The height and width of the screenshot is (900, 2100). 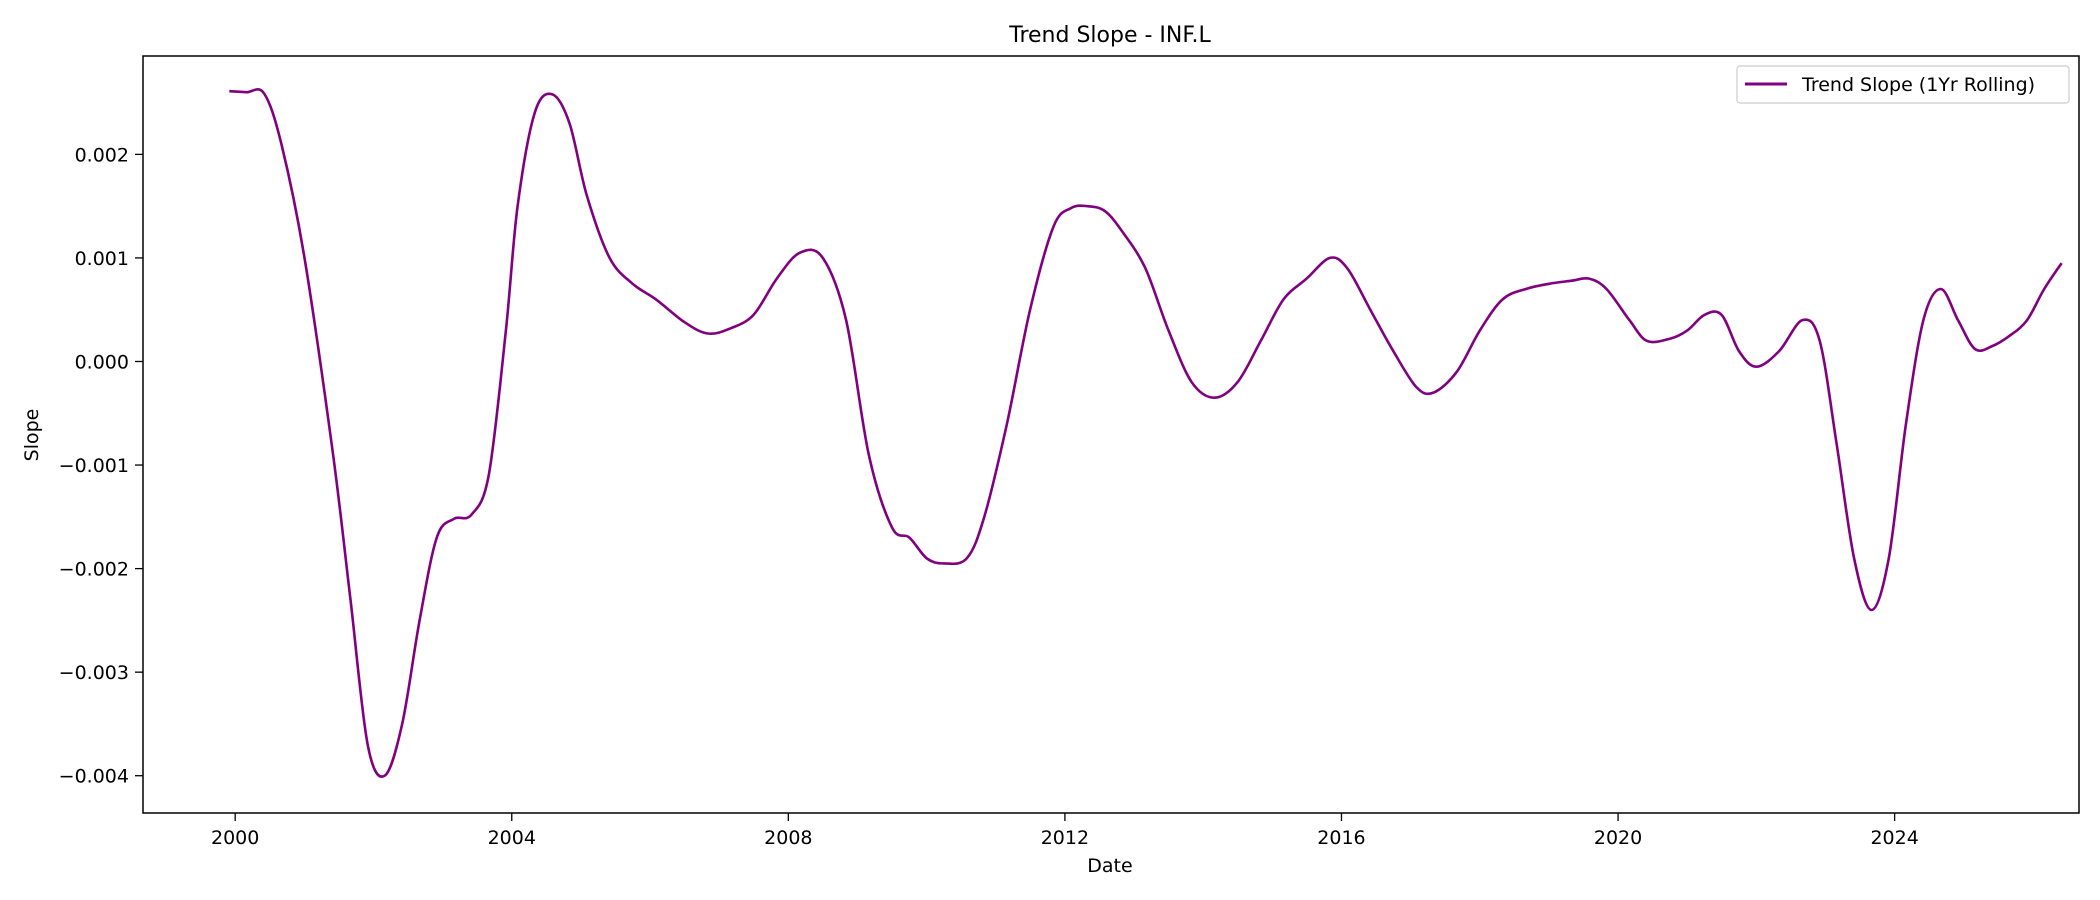 What do you see at coordinates (235, 838) in the screenshot?
I see `x-tick-label: 2000` at bounding box center [235, 838].